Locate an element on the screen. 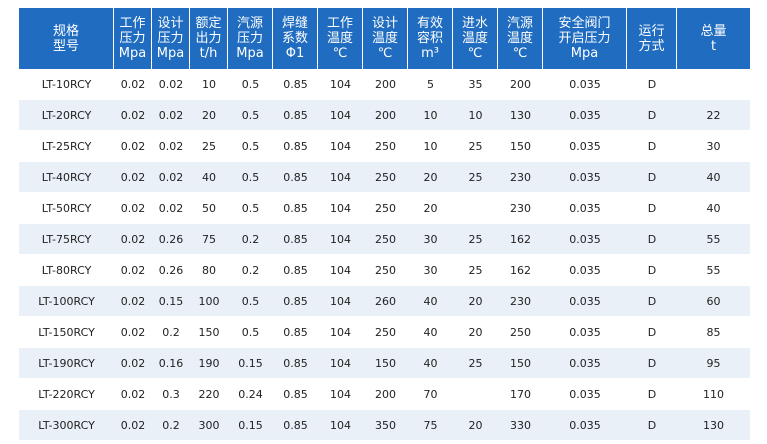 This screenshot has height=444, width=767. model-cell: LT-50RCY is located at coordinates (66, 208).